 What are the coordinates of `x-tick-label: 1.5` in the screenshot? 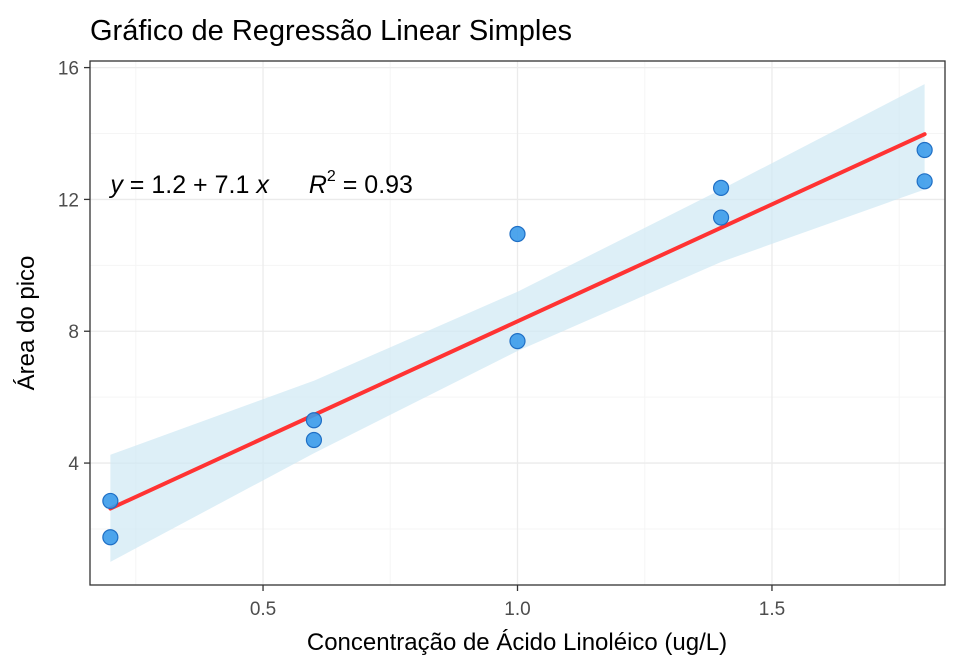 It's located at (772, 609).